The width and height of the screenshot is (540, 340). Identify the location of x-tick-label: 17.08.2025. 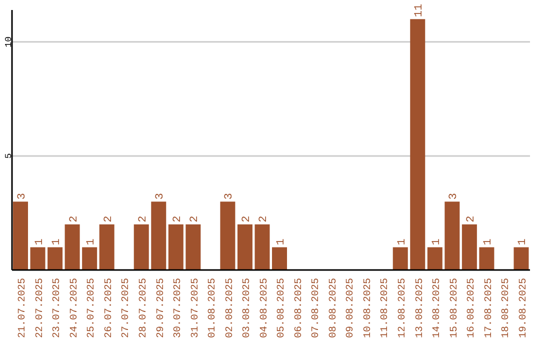
(489, 308).